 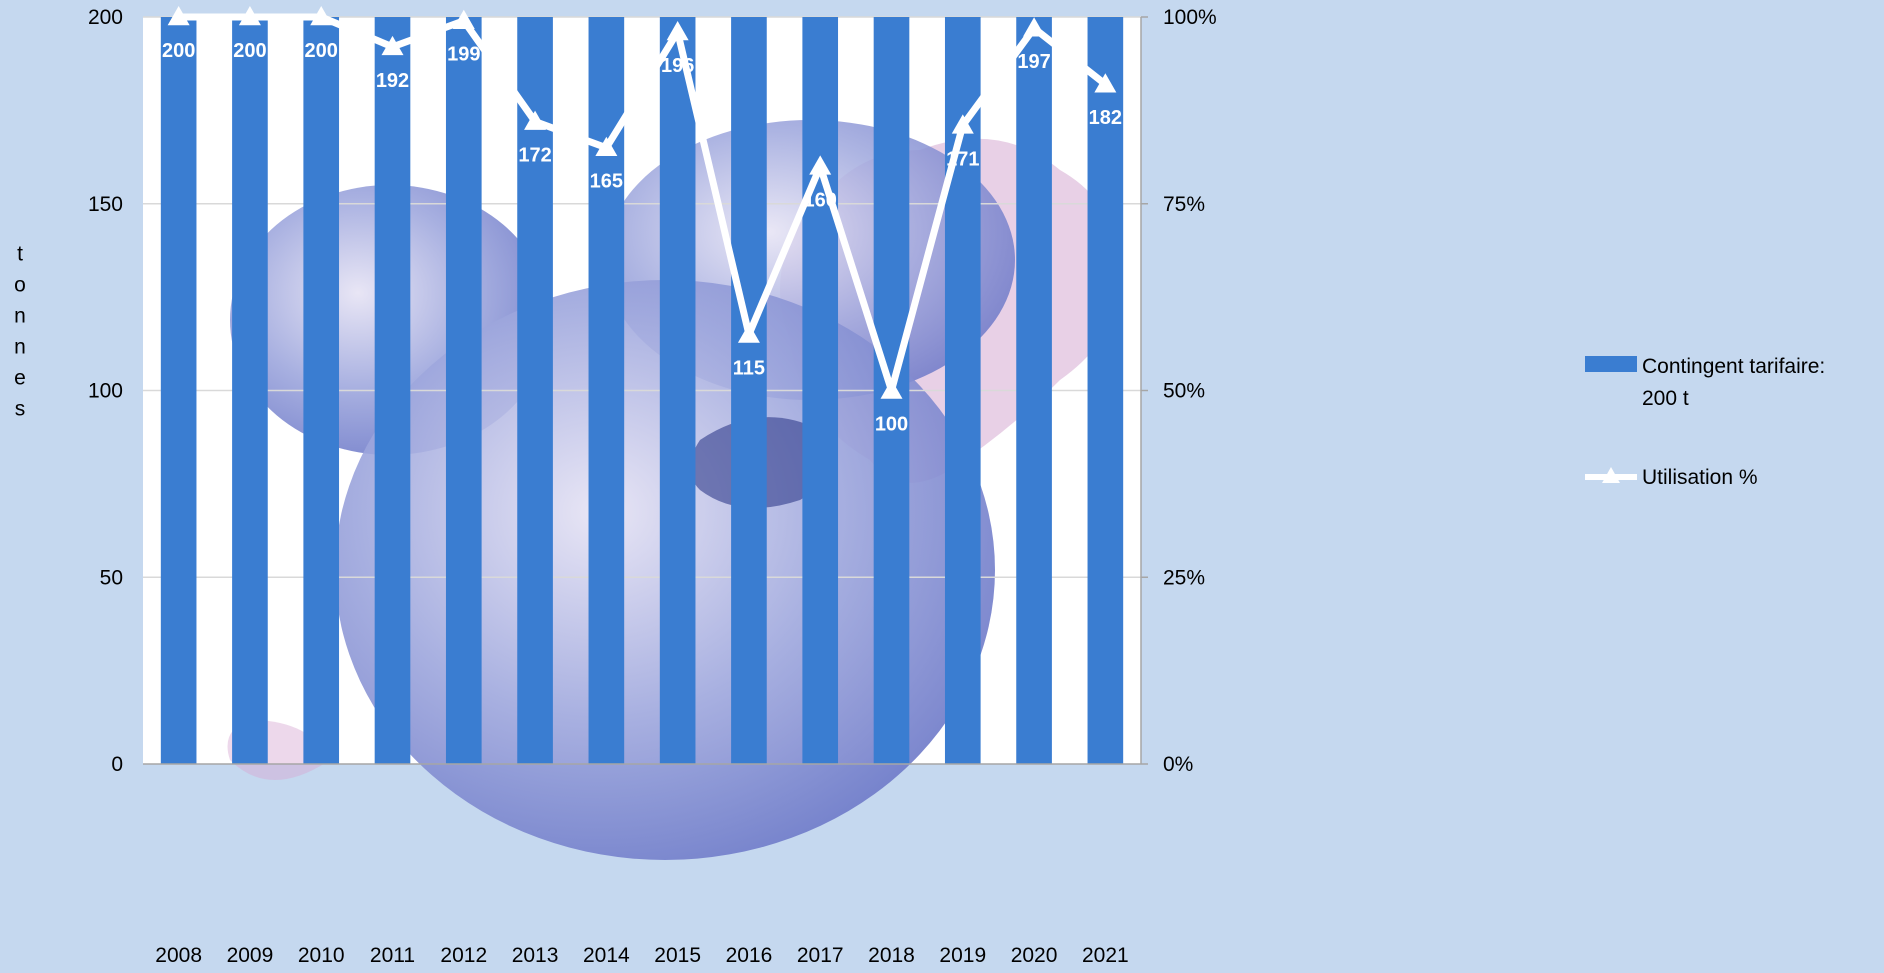 I want to click on legend: Contingent tarifaire: 200 t Utilisation %, so click(x=1705, y=422).